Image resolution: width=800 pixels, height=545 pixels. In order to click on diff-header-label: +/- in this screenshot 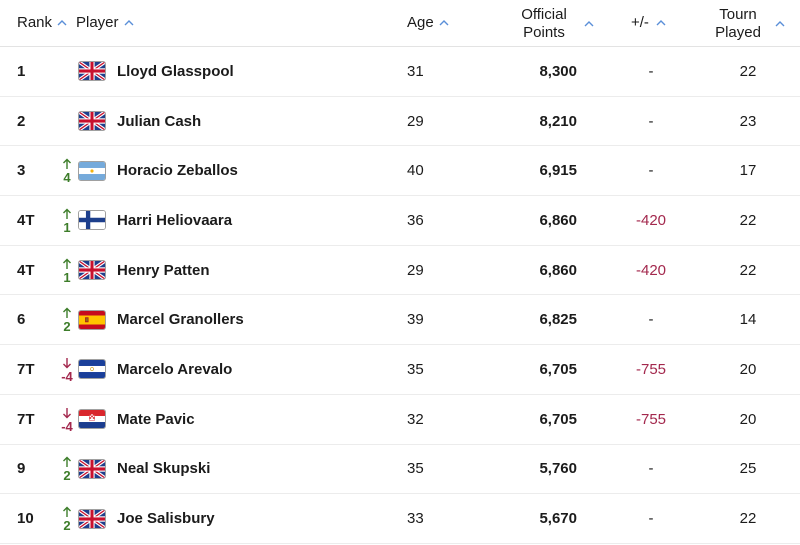, I will do `click(640, 22)`.